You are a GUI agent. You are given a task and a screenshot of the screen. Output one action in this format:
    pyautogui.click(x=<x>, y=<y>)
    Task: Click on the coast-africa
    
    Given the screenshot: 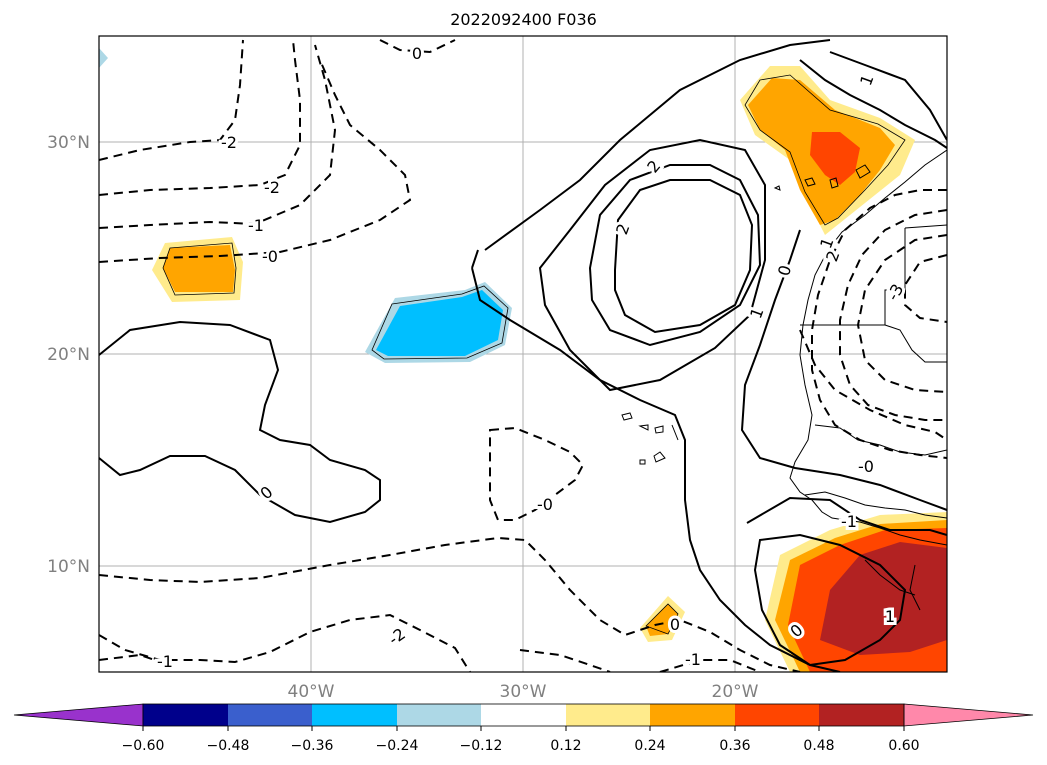 What is the action you would take?
    pyautogui.click(x=868, y=347)
    